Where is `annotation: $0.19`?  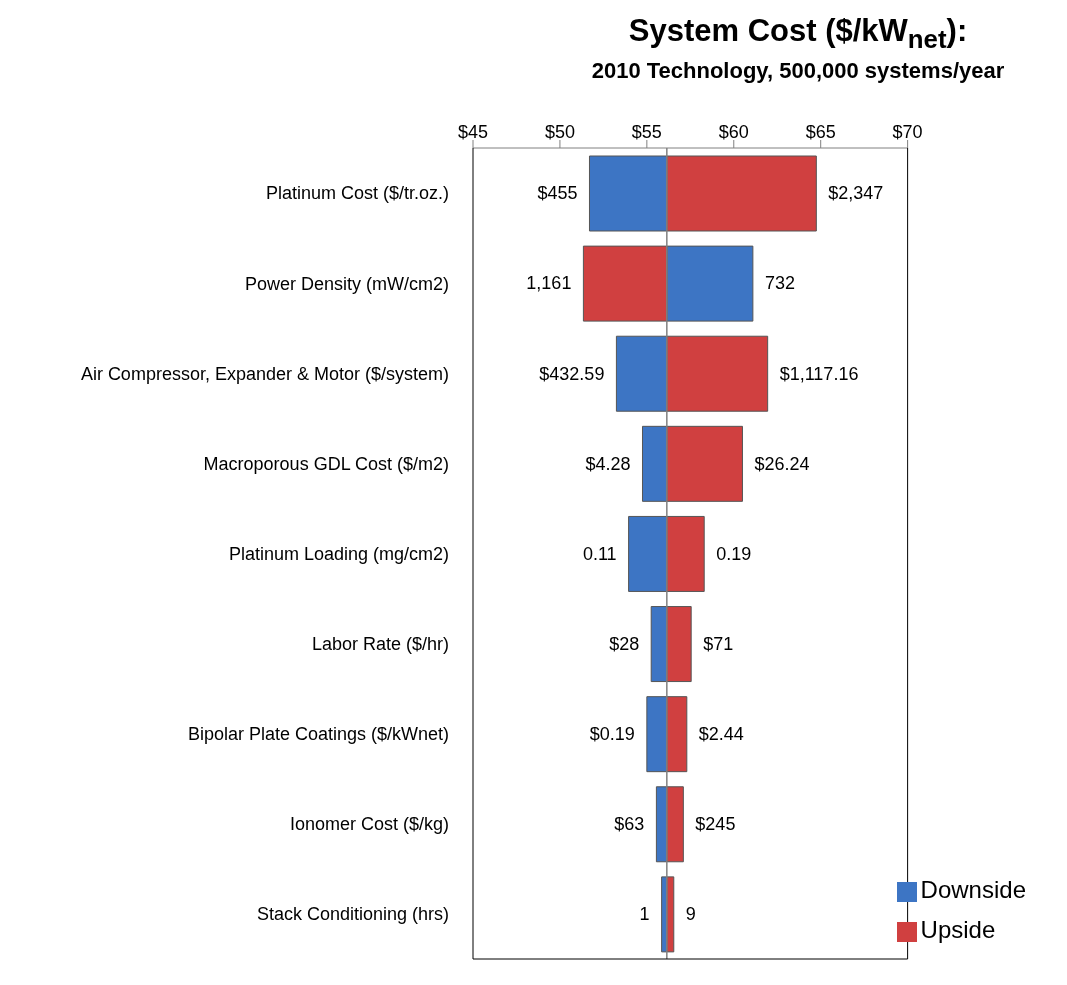
annotation: $0.19 is located at coordinates (612, 734).